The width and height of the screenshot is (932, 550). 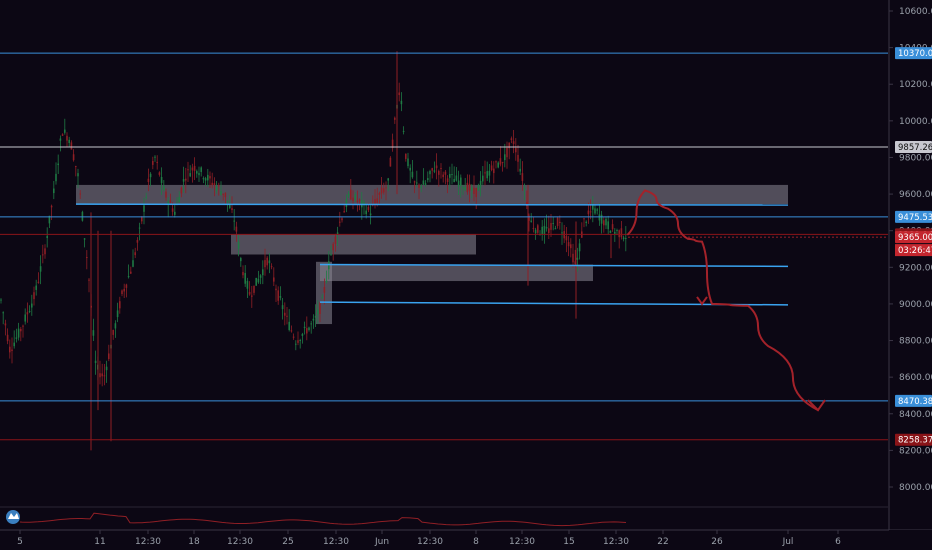 I want to click on logo-icon, so click(x=13, y=517).